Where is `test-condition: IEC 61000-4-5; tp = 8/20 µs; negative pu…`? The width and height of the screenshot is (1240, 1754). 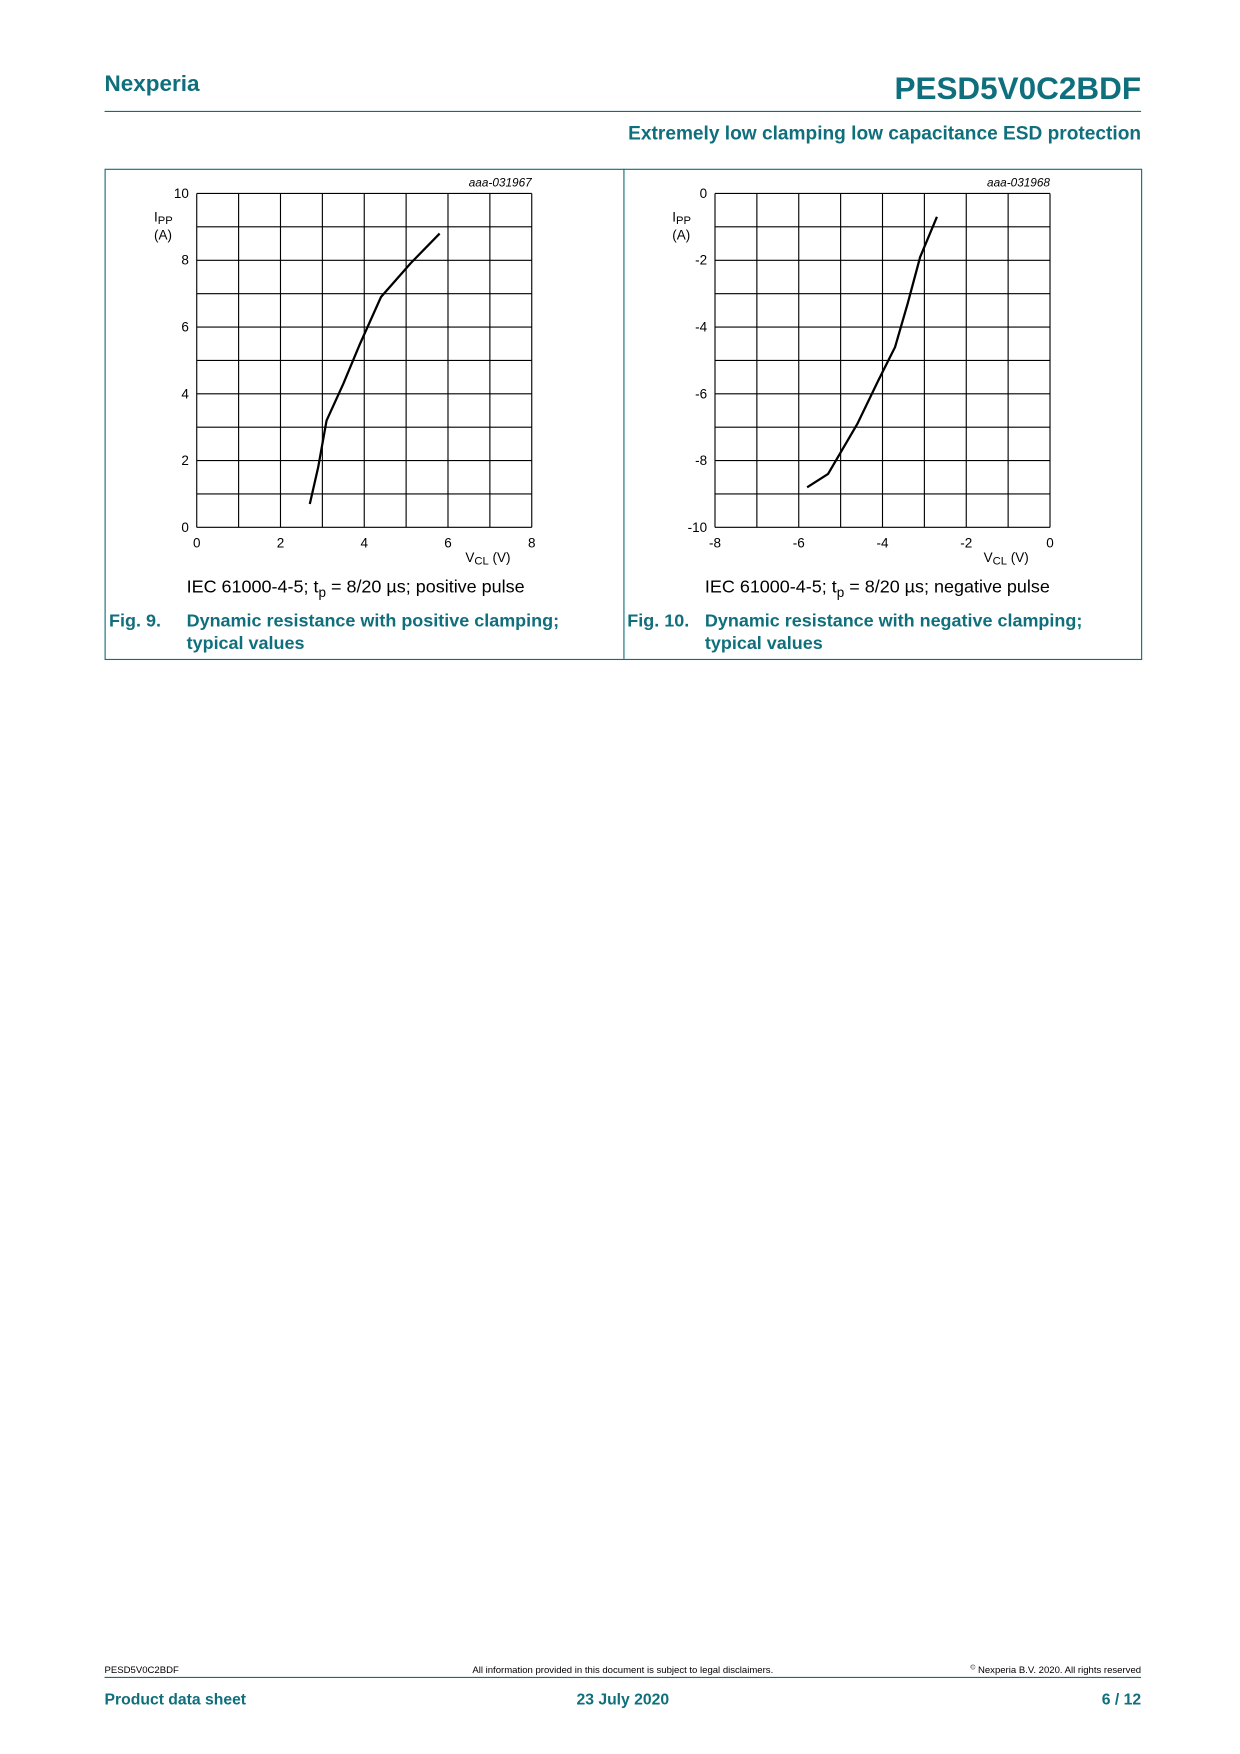 test-condition: IEC 61000-4-5; tp = 8/20 µs; negative pu… is located at coordinates (877, 588).